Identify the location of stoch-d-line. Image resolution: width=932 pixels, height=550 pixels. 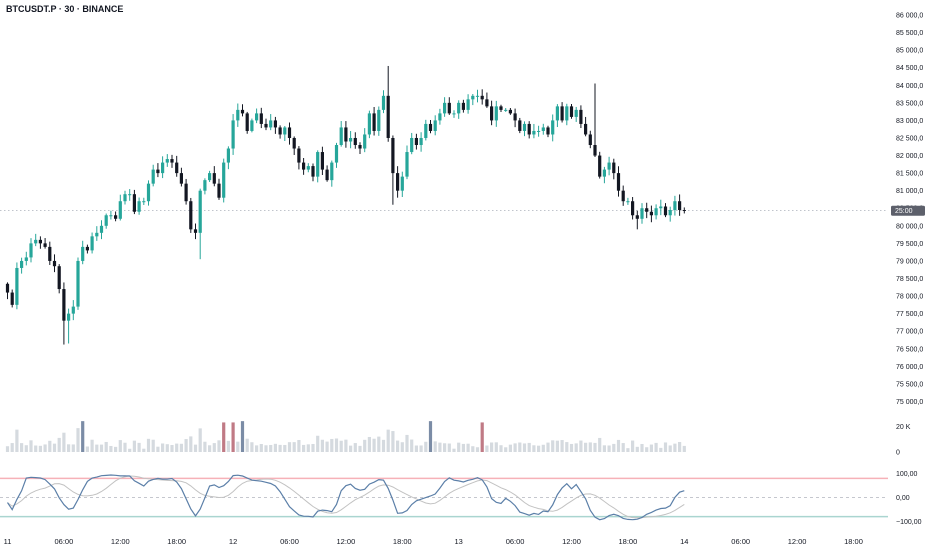
(346, 497).